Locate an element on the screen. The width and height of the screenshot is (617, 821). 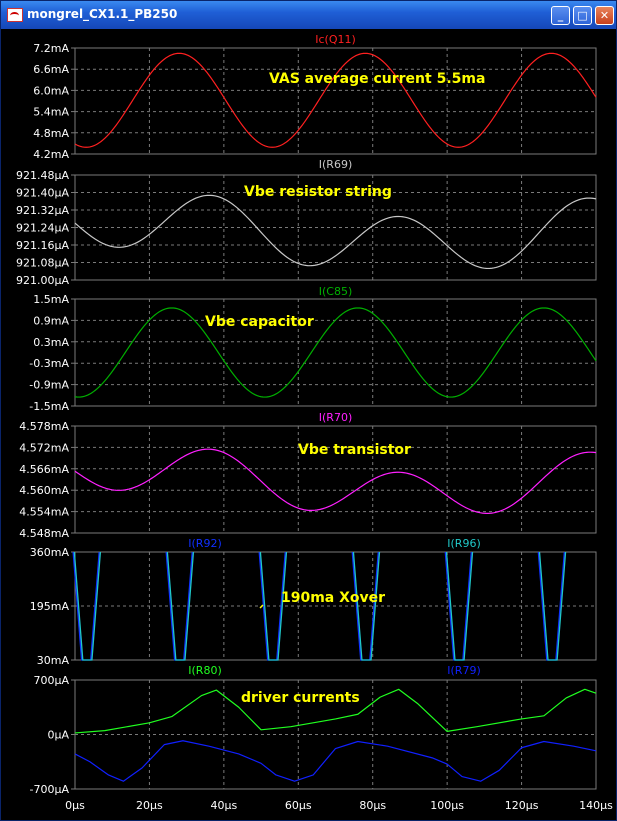
y-tick-label: 4.566mA is located at coordinates (44, 469).